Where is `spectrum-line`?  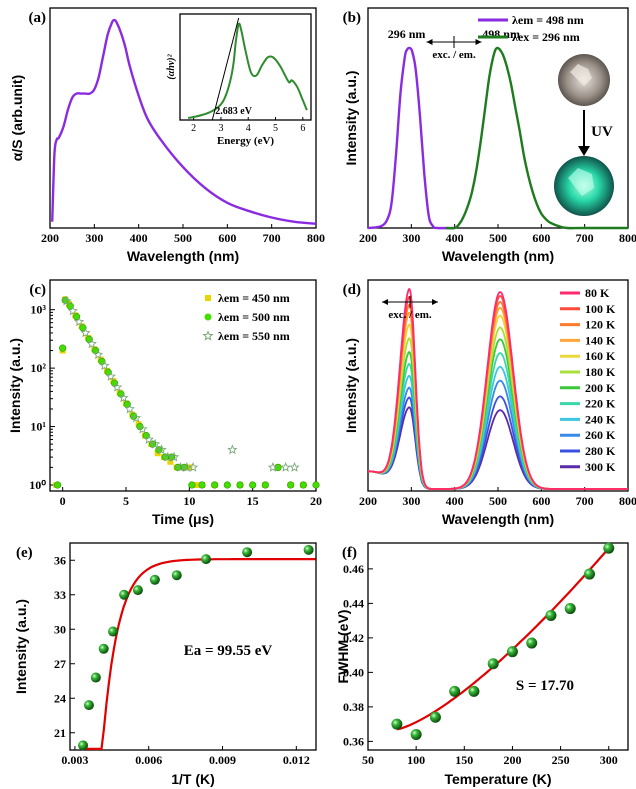 spectrum-line is located at coordinates (497, 389).